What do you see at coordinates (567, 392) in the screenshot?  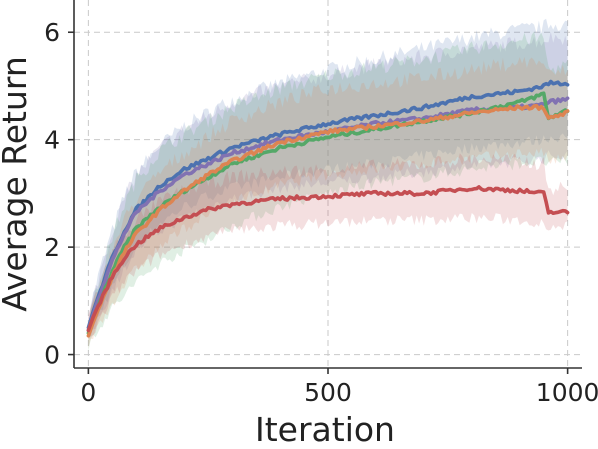 I see `x-tick-label: 1000` at bounding box center [567, 392].